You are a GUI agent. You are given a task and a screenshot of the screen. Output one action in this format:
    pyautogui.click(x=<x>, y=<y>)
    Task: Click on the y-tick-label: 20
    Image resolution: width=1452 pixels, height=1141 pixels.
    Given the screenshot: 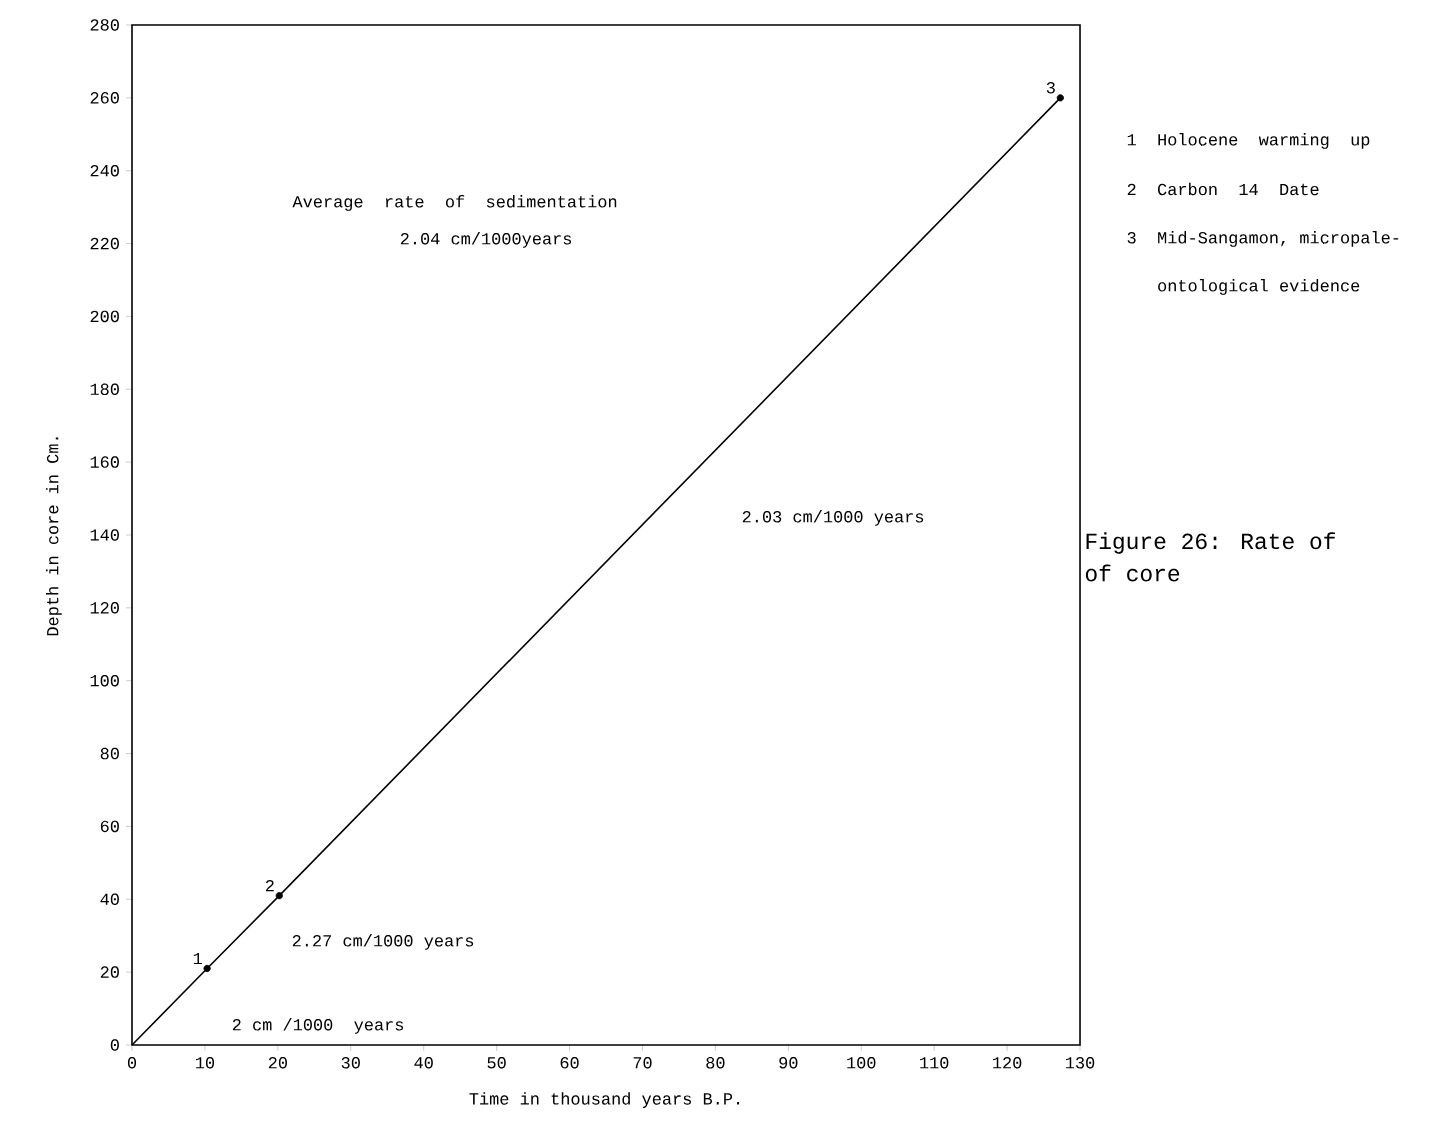 What is the action you would take?
    pyautogui.click(x=109, y=972)
    